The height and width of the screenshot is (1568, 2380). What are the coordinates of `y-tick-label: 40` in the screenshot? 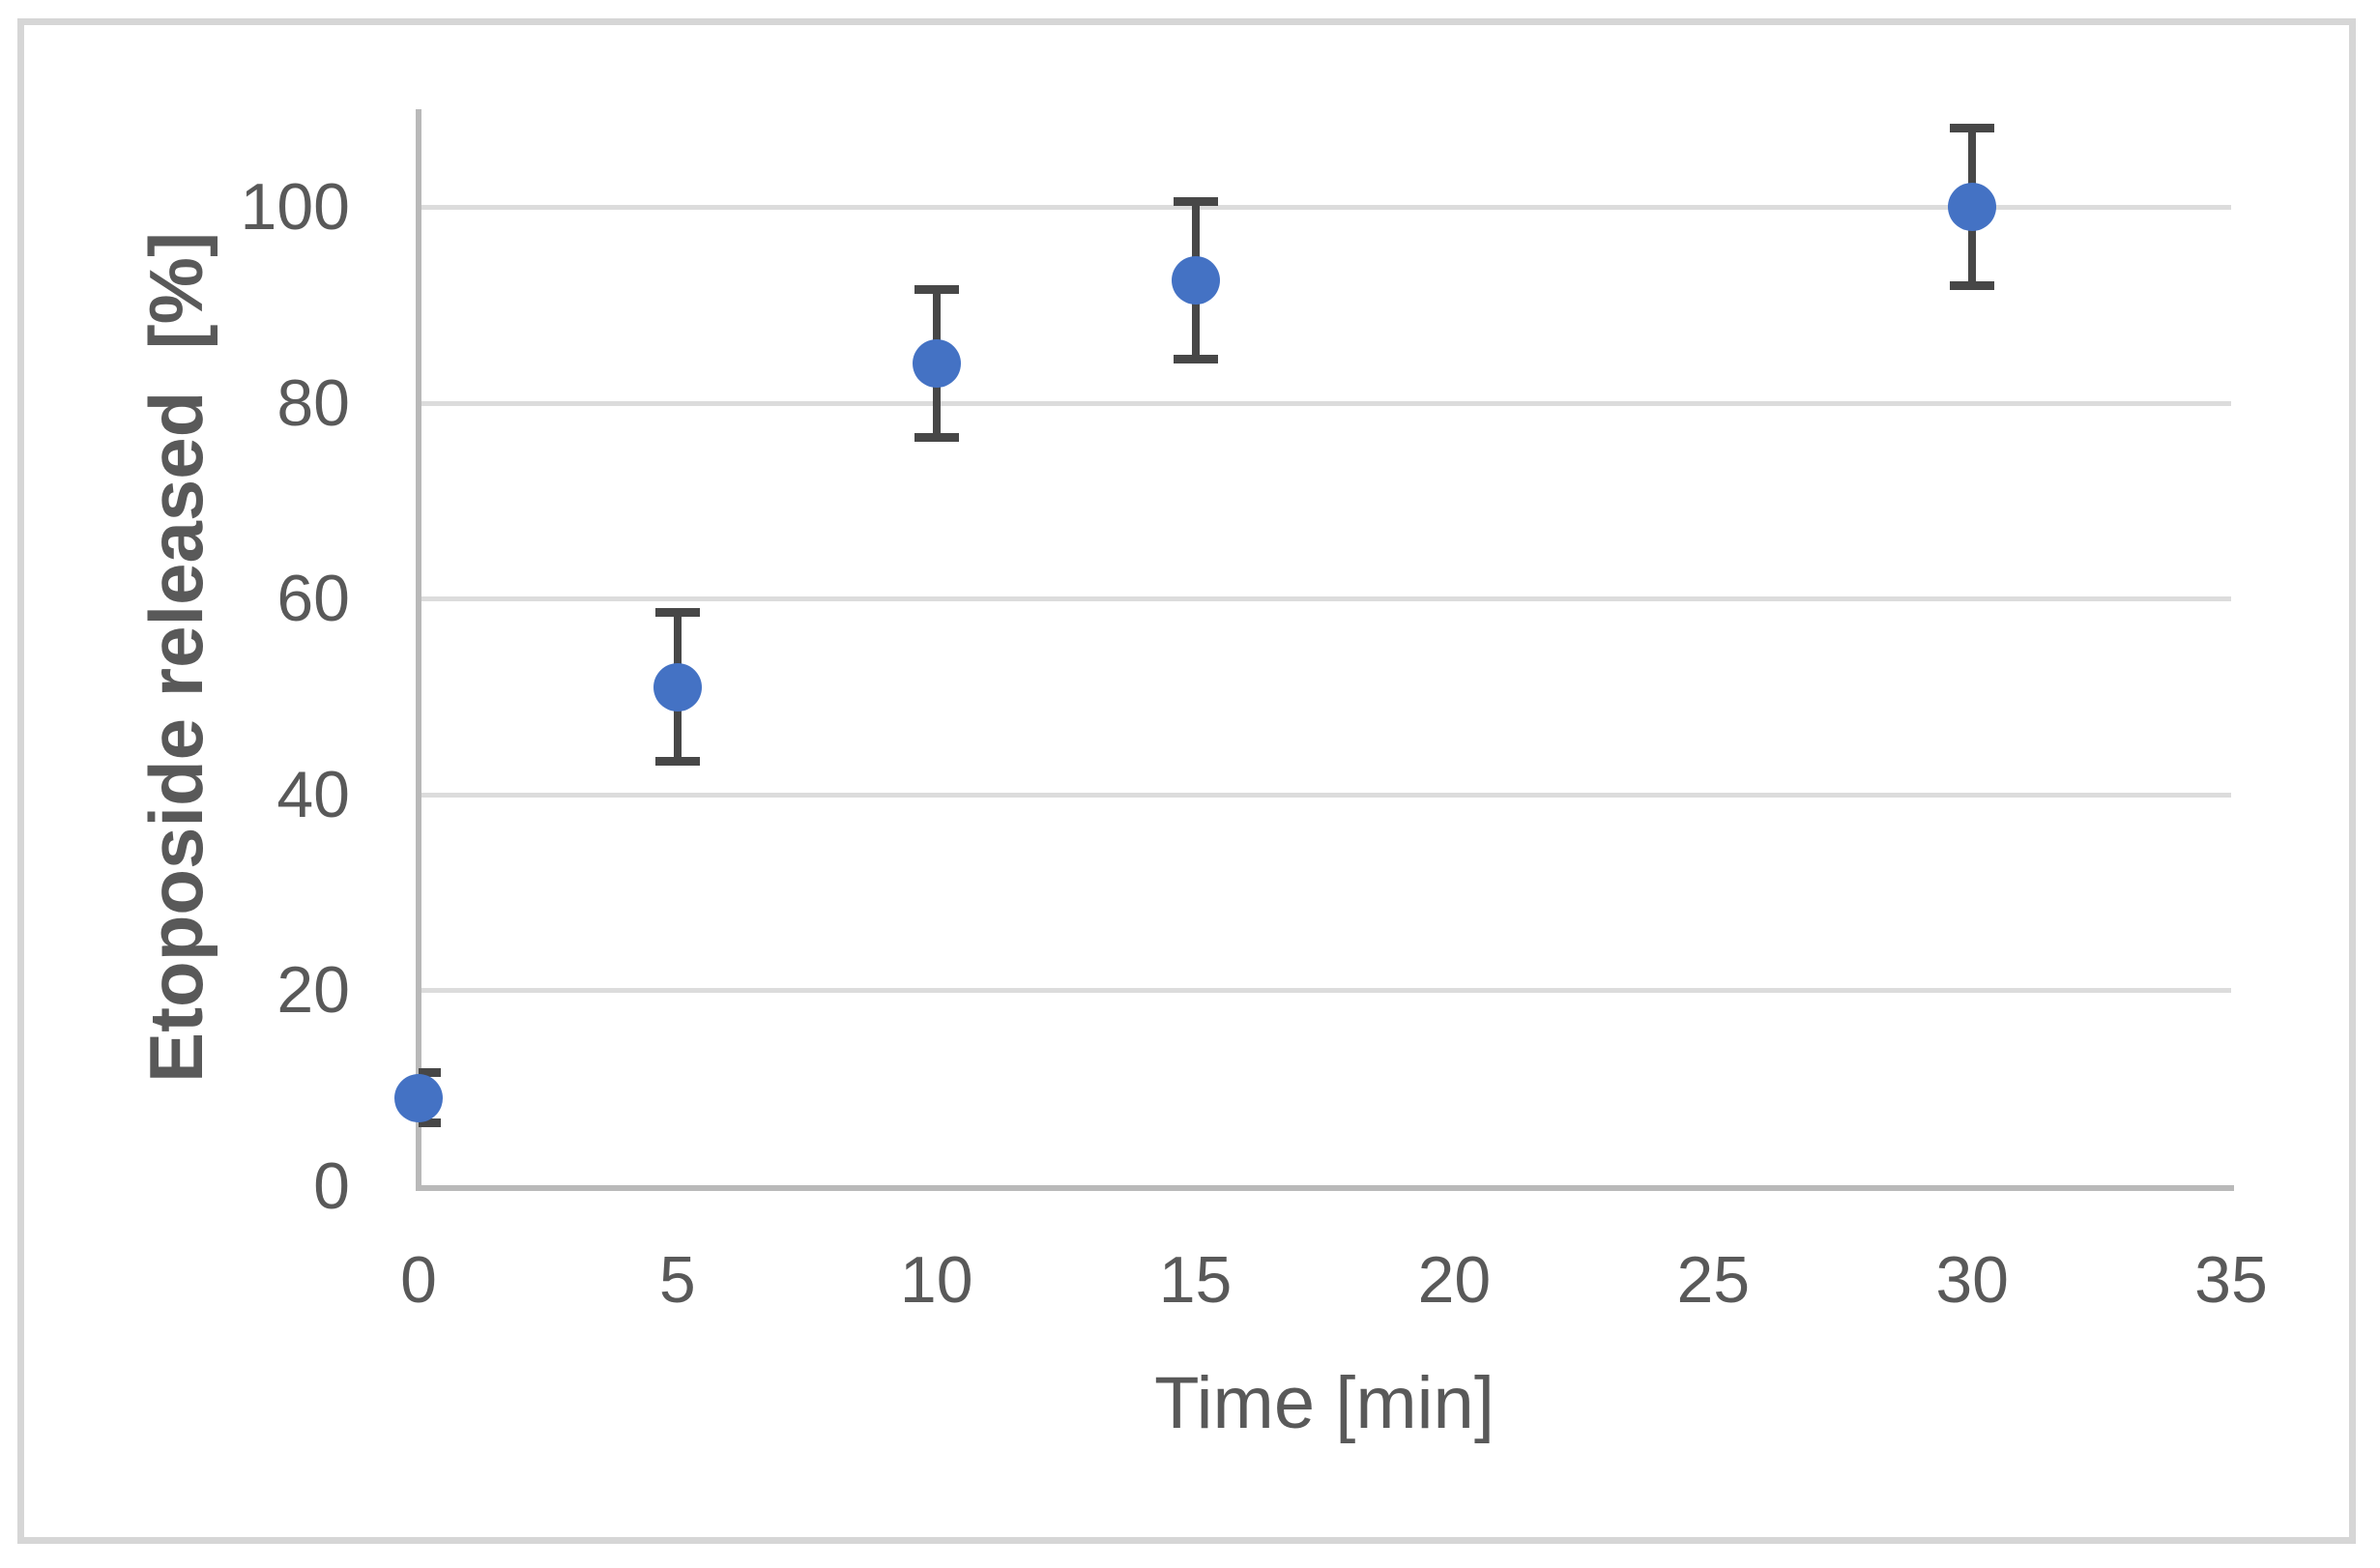 It's located at (313, 794).